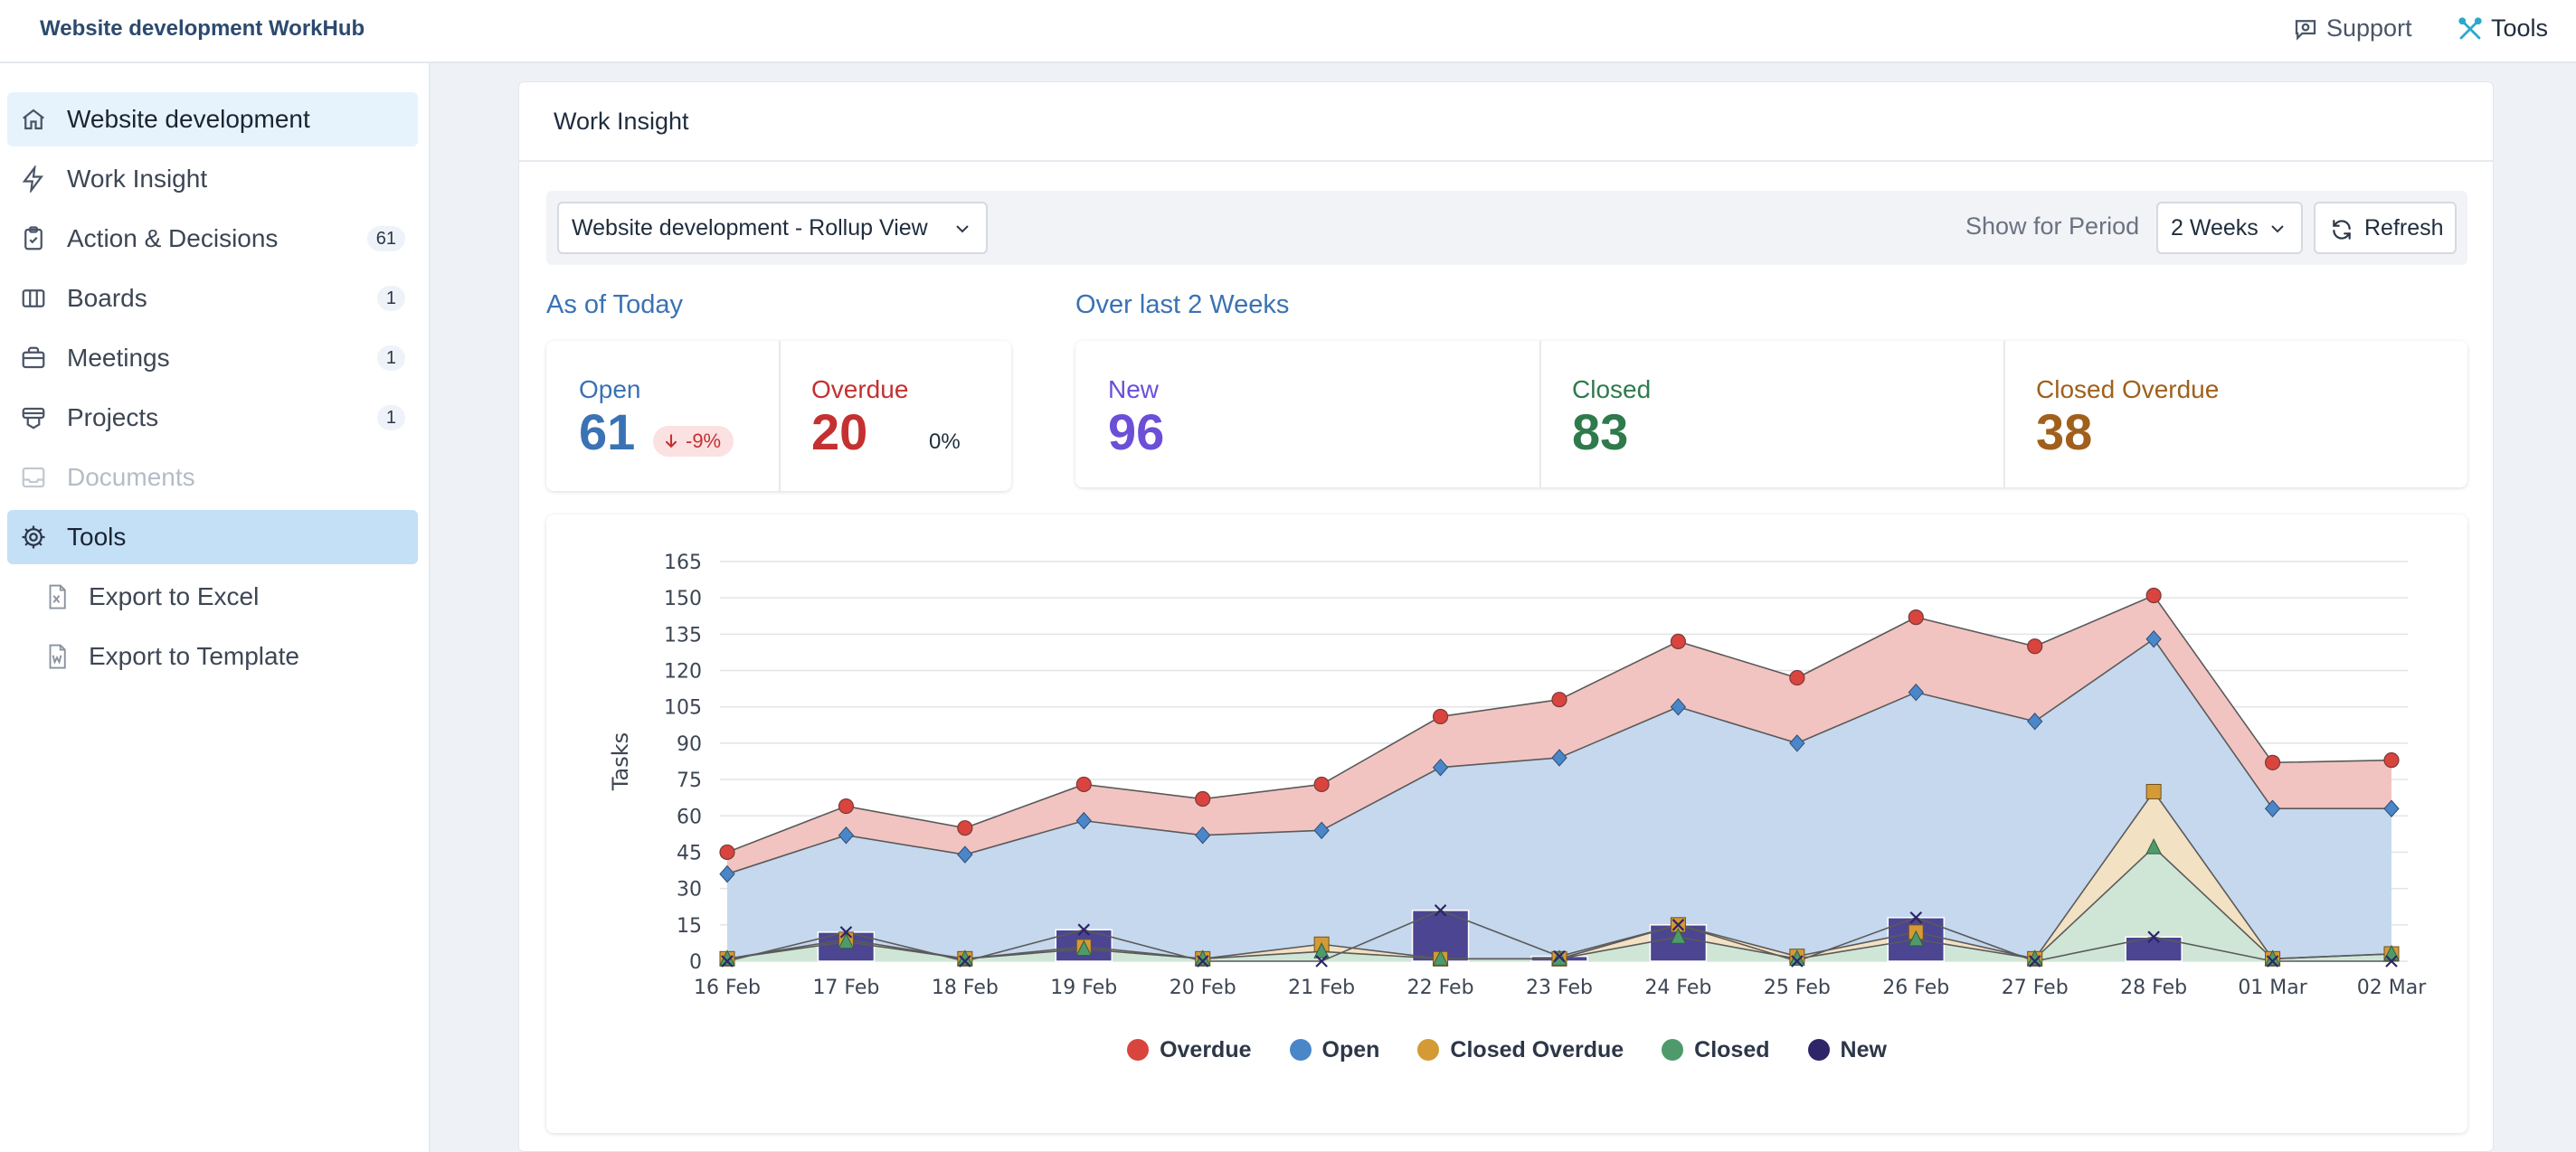  Describe the element at coordinates (33, 417) in the screenshot. I see `projects-icon` at that location.